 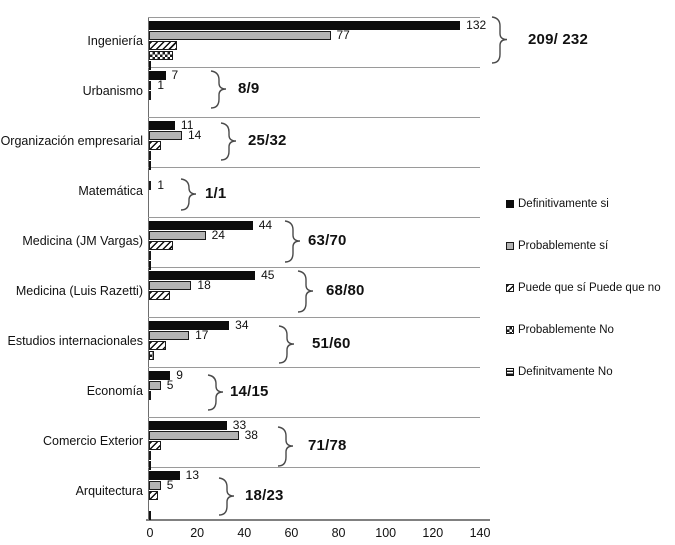 I want to click on bar-value-label: 34, so click(x=242, y=325).